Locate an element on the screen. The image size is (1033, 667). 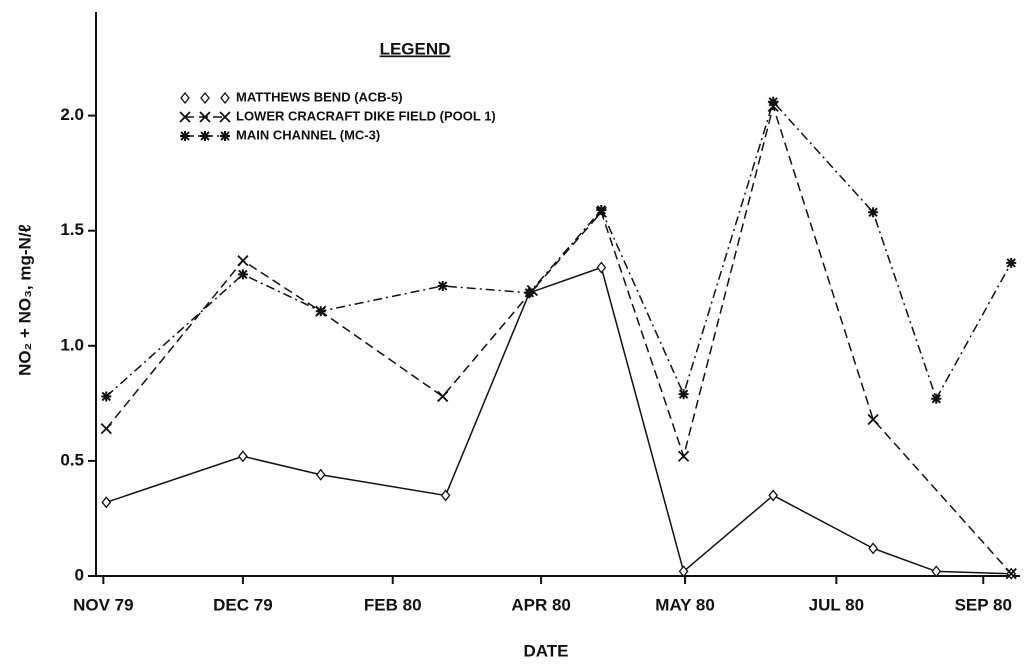
legend-label: LOWER CRACRAFT DIKE FIELD (POOL 1) is located at coordinates (366, 115).